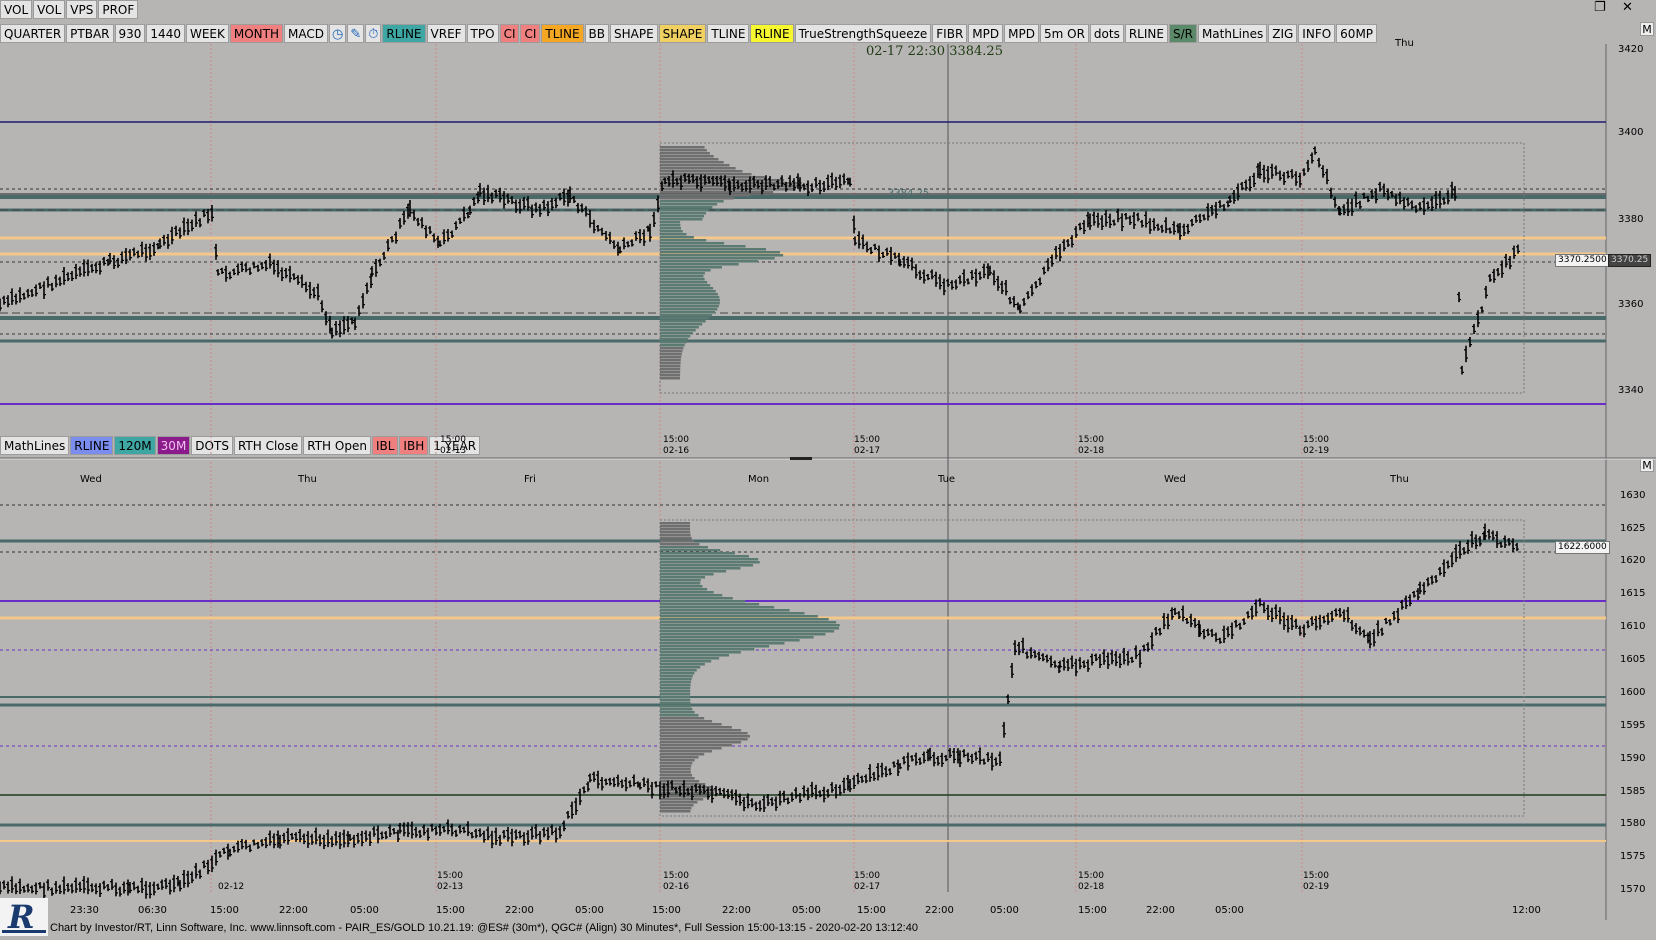 The width and height of the screenshot is (1656, 940). I want to click on study-button-prof: PROF, so click(118, 9).